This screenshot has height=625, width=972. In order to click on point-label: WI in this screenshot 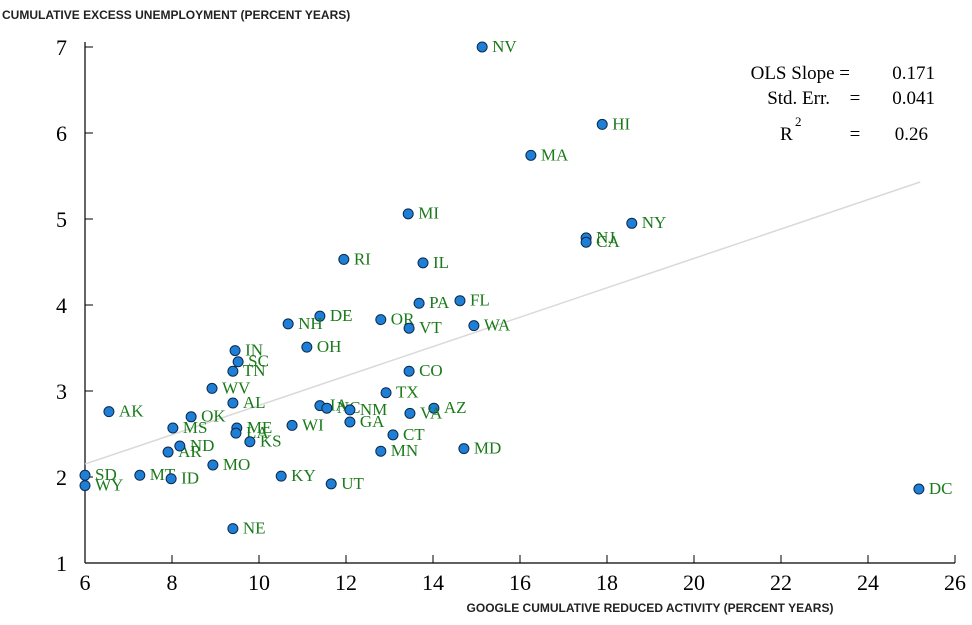, I will do `click(313, 424)`.